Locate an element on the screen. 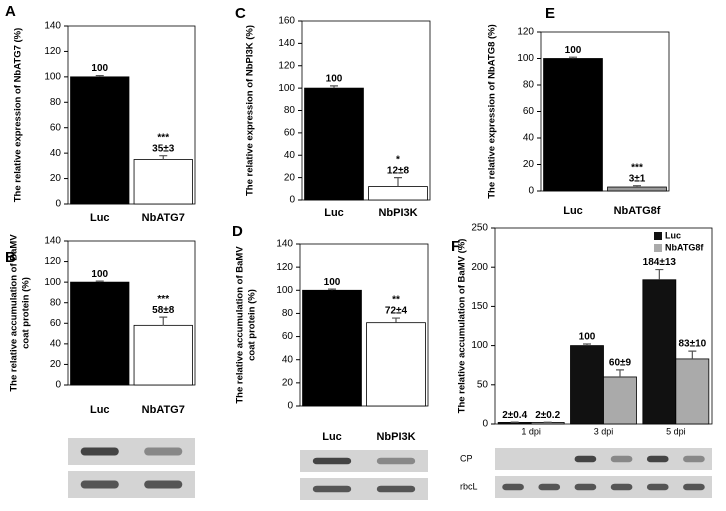  blot-label: CP is located at coordinates (466, 458).